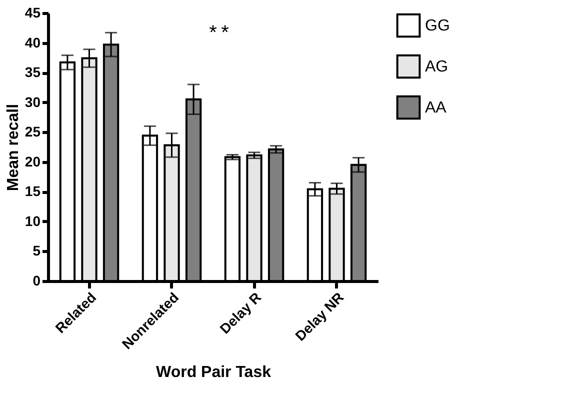  Describe the element at coordinates (436, 67) in the screenshot. I see `legend-label: AG` at that location.